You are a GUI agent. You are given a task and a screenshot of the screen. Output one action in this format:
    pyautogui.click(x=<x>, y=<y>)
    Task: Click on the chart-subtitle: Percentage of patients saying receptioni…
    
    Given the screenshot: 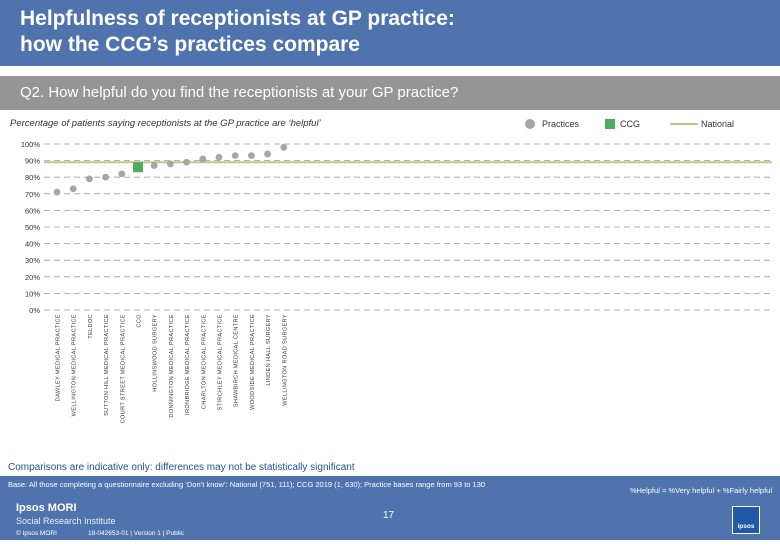 What is the action you would take?
    pyautogui.click(x=165, y=123)
    